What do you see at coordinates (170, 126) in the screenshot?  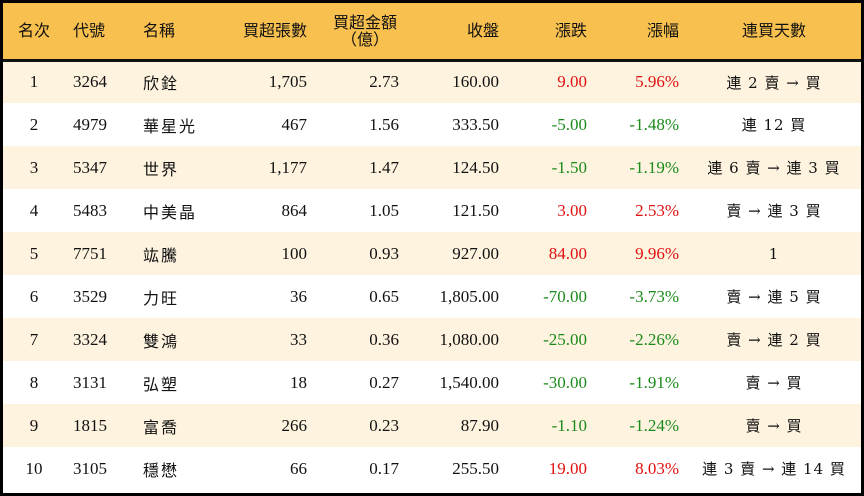 I see `cell-name: 華星光` at bounding box center [170, 126].